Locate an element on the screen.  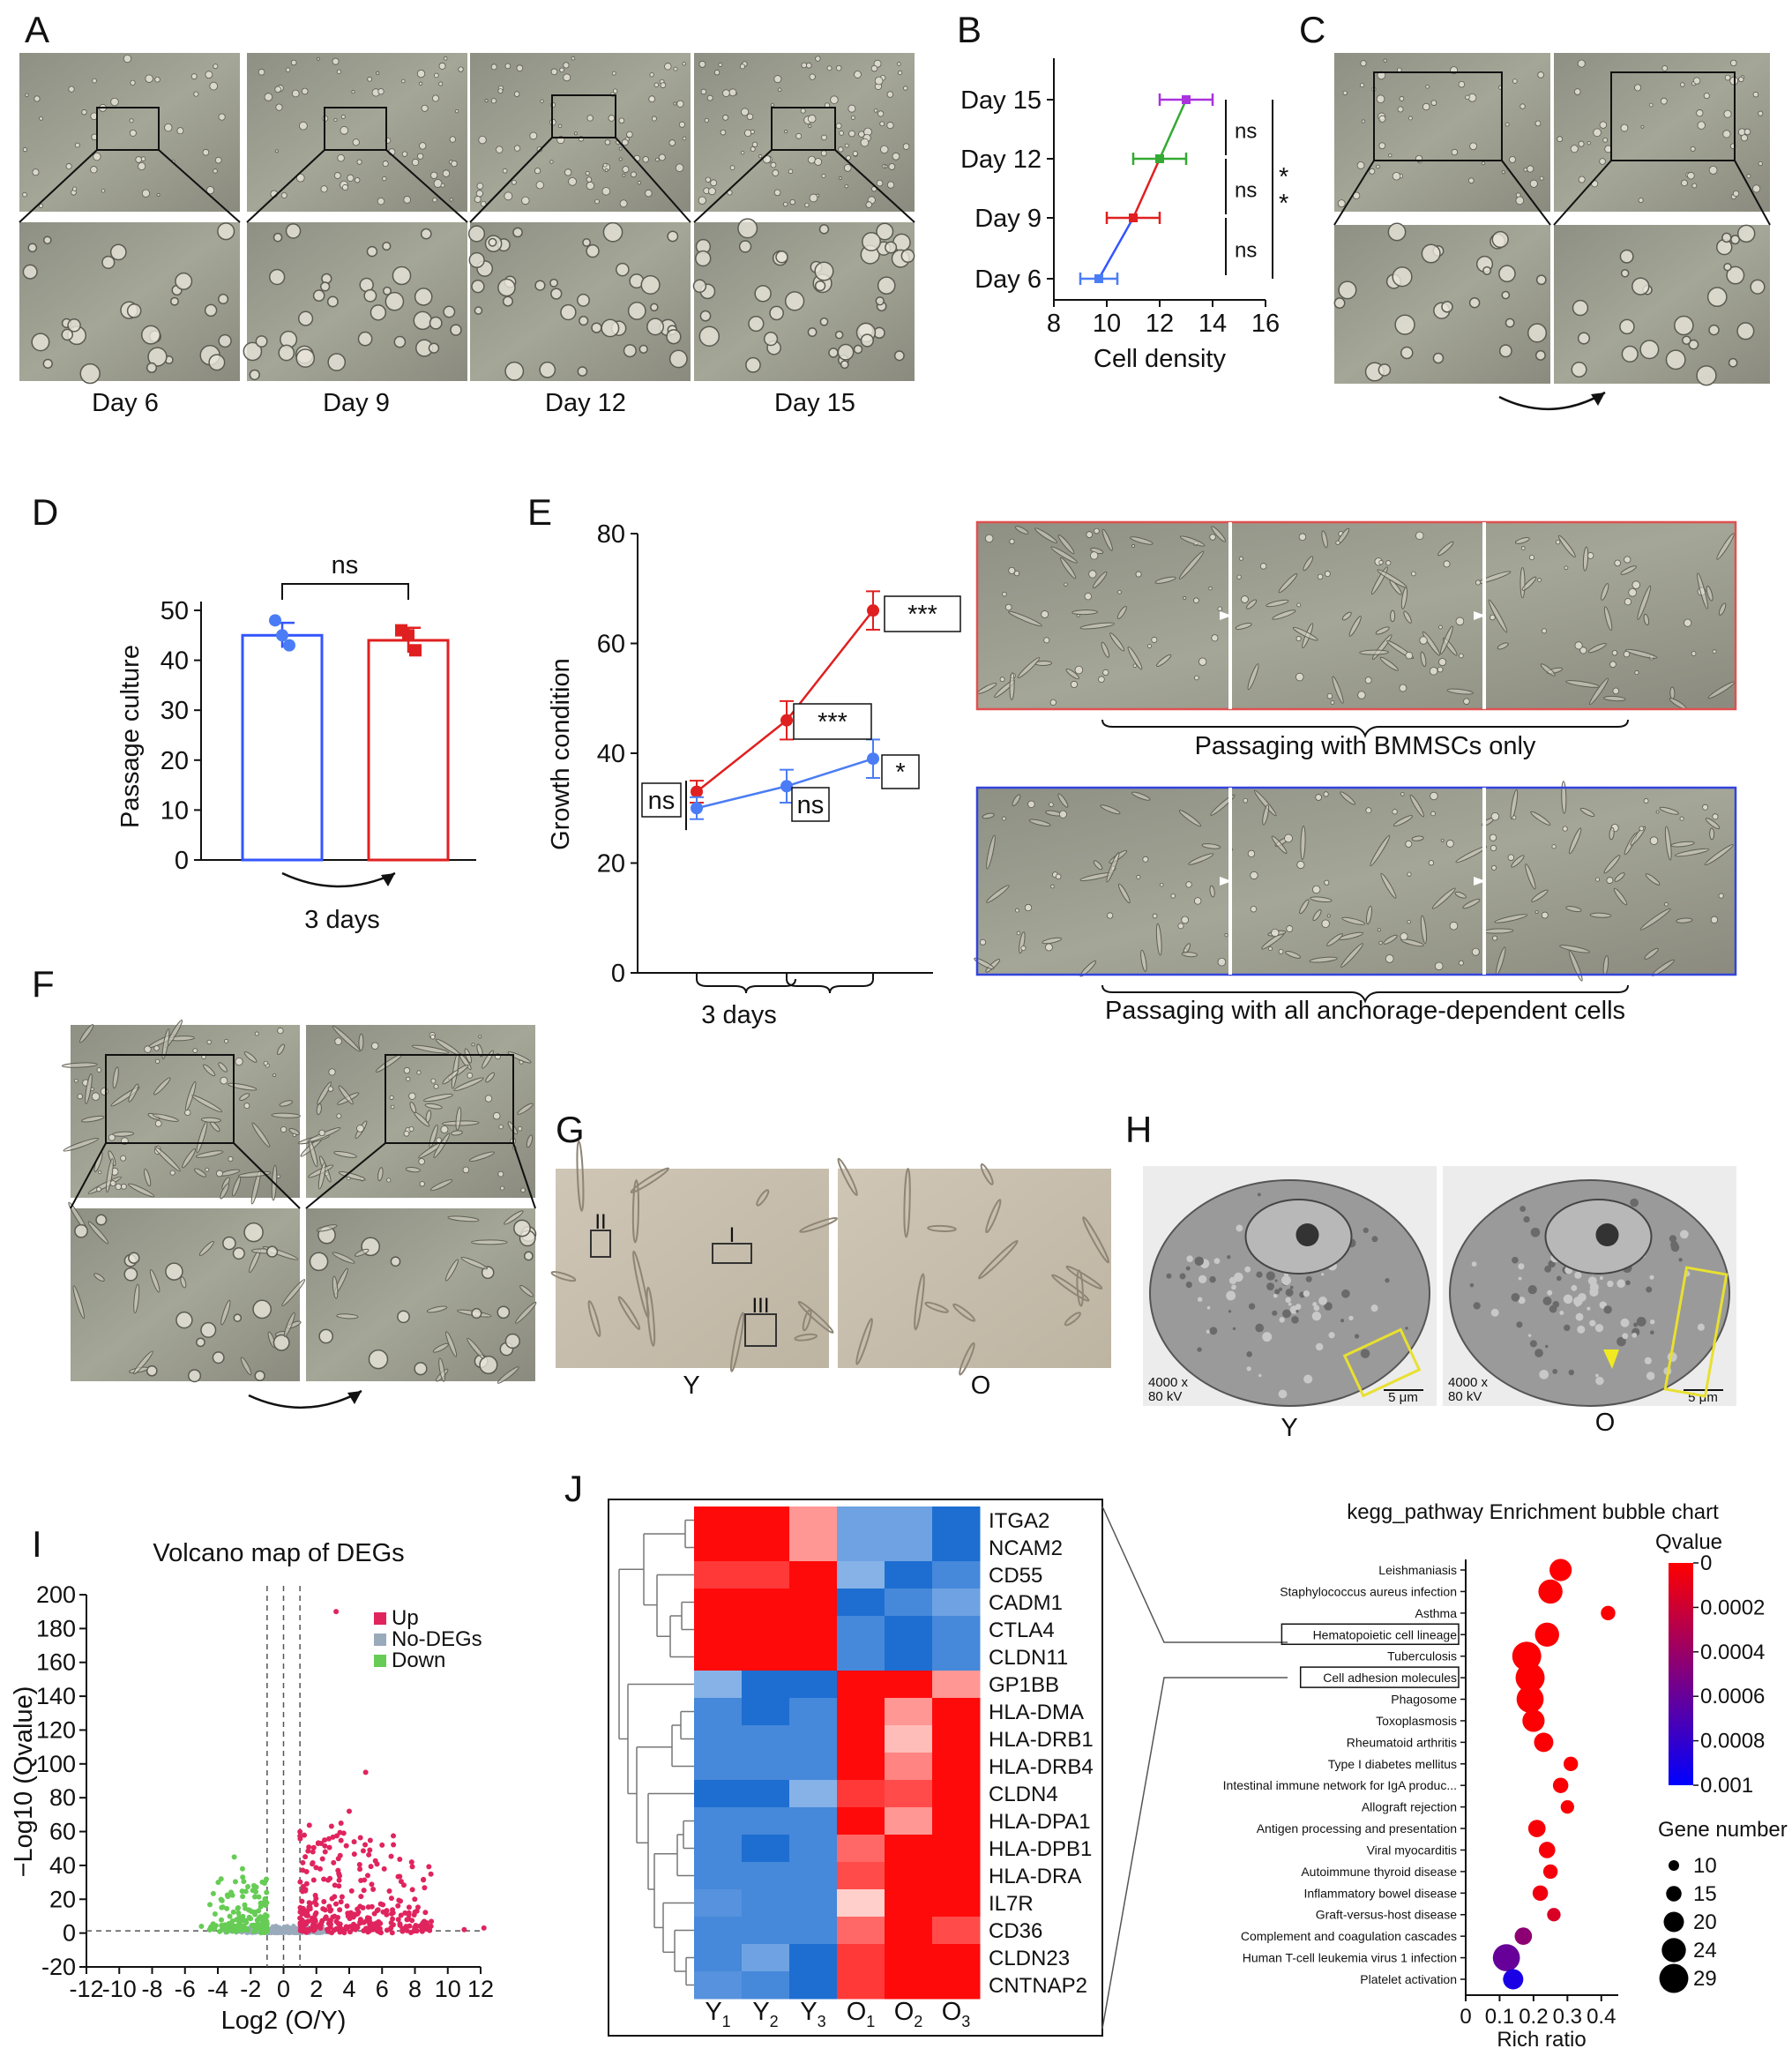
term-label: Type I diabetes mellitus is located at coordinates (1392, 1764).